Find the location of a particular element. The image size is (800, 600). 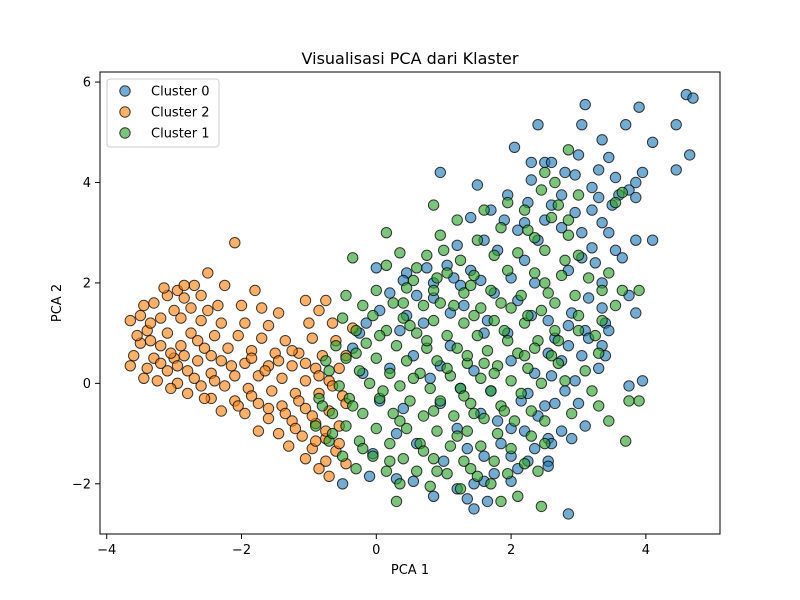

legend-label: Cluster 1 is located at coordinates (180, 134).